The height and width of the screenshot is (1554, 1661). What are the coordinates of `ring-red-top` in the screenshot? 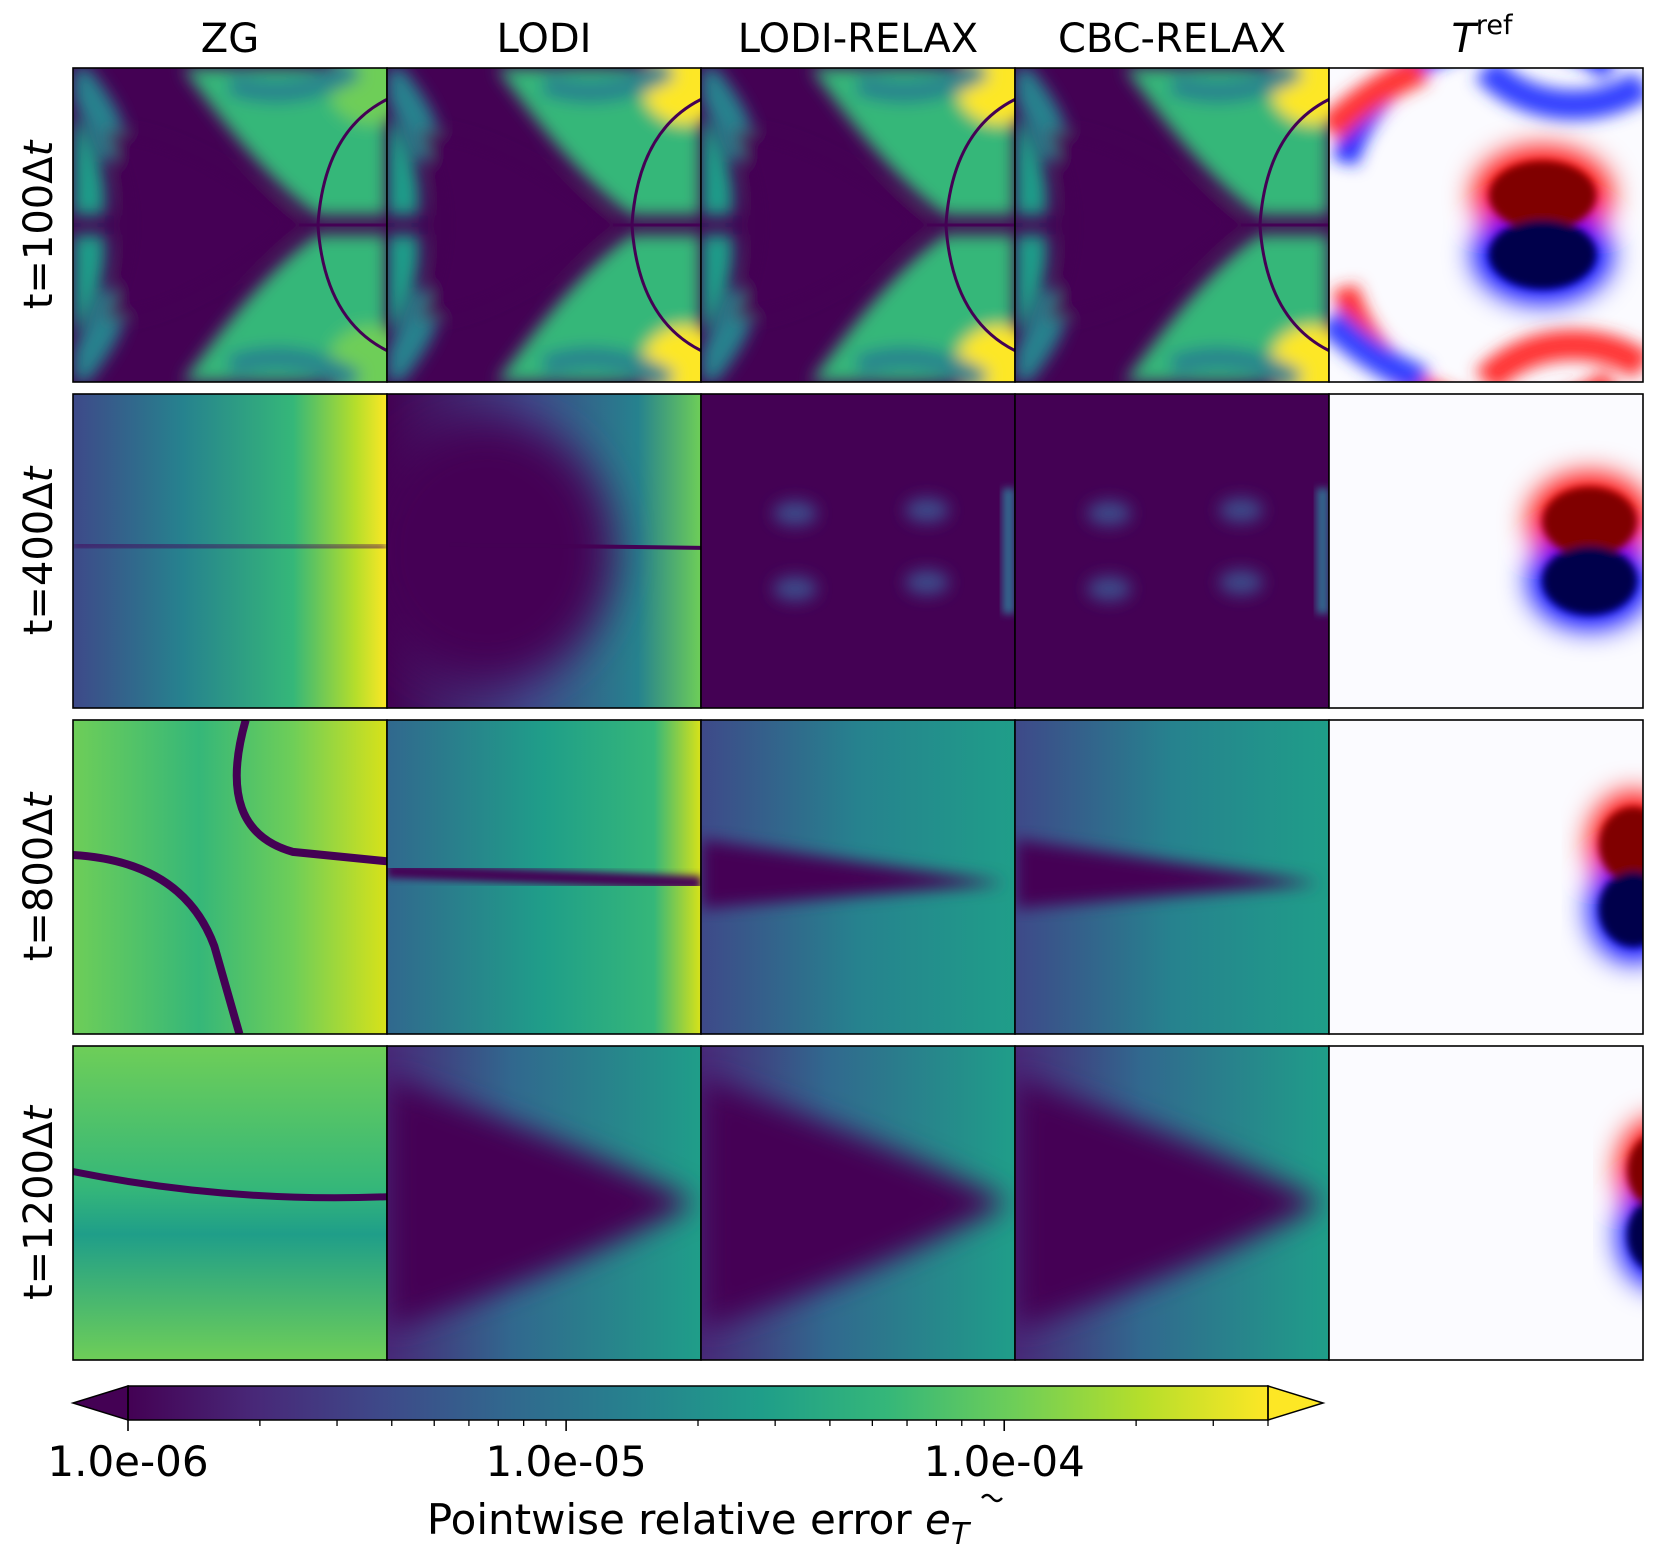 It's located at (1379, 105).